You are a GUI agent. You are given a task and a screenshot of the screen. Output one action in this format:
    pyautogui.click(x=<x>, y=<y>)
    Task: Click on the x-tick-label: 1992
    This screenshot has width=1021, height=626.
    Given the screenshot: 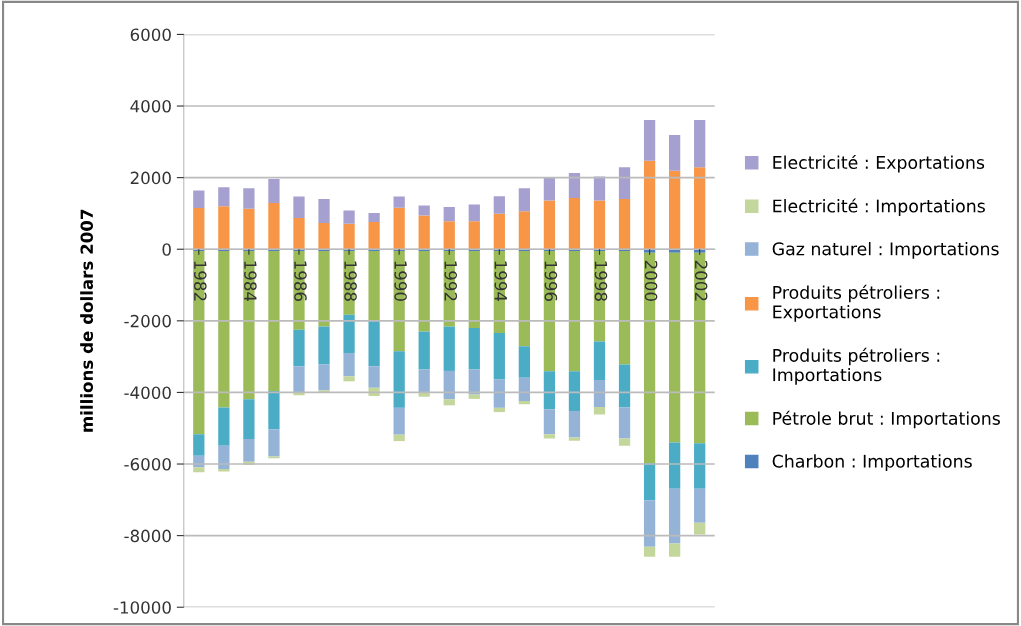 What is the action you would take?
    pyautogui.click(x=451, y=281)
    